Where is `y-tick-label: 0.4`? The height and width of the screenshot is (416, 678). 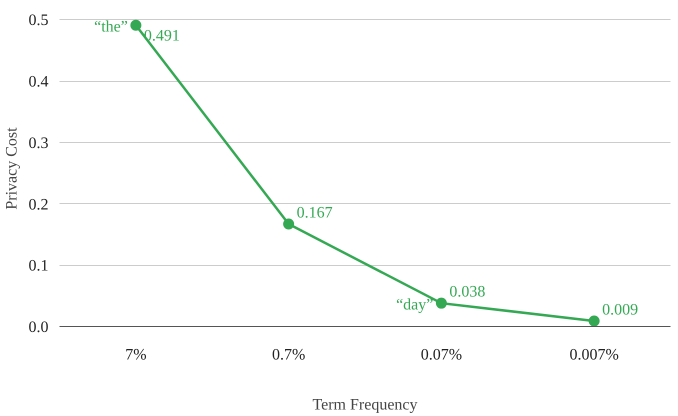 y-tick-label: 0.4 is located at coordinates (38, 82).